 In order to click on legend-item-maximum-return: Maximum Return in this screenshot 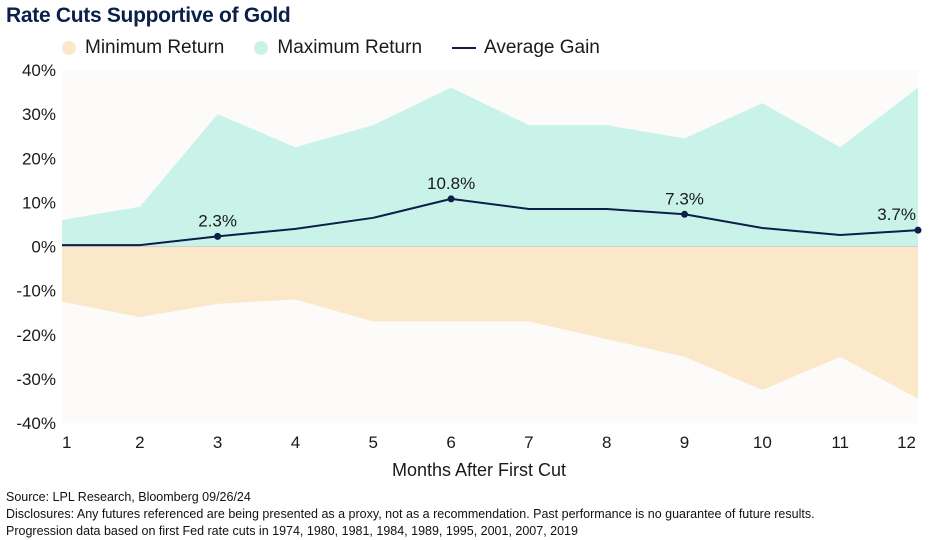, I will do `click(338, 48)`.